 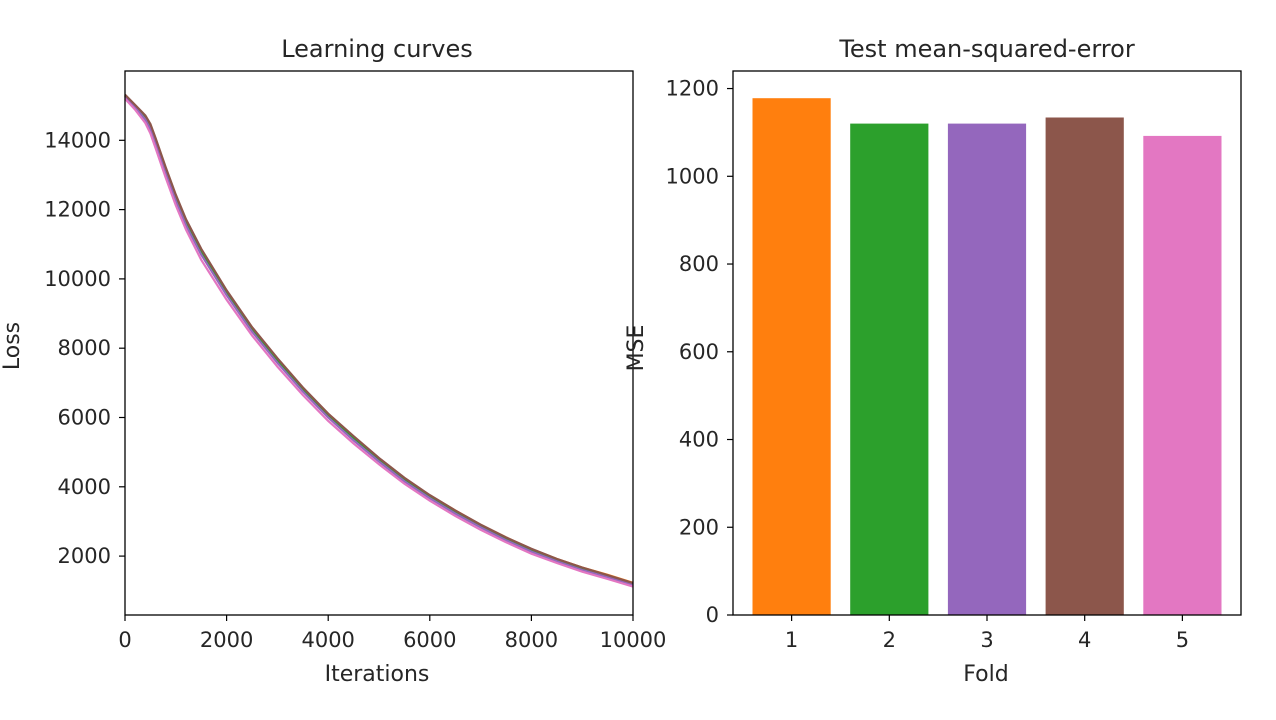 What do you see at coordinates (633, 640) in the screenshot?
I see `x-tick-label: 10000` at bounding box center [633, 640].